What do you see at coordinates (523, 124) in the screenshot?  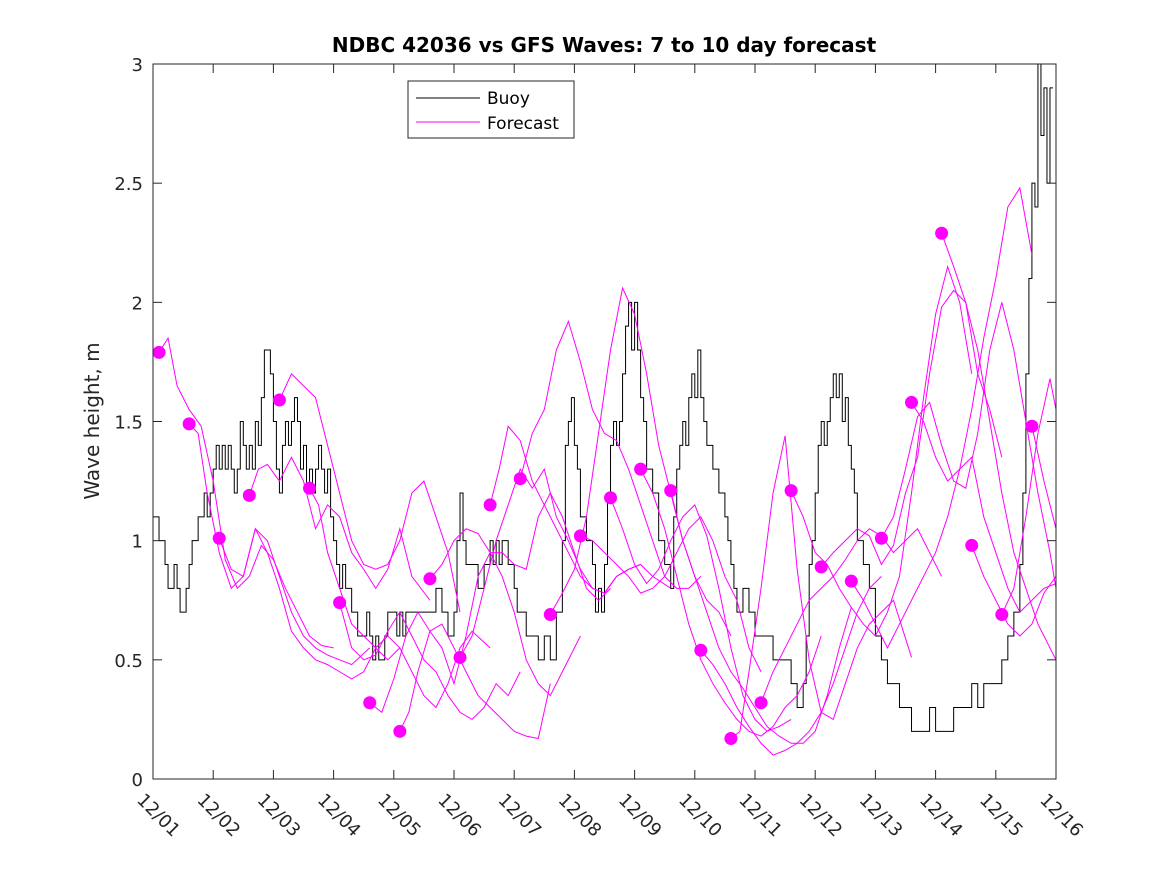 I see `legend-forecast-label: Forecast` at bounding box center [523, 124].